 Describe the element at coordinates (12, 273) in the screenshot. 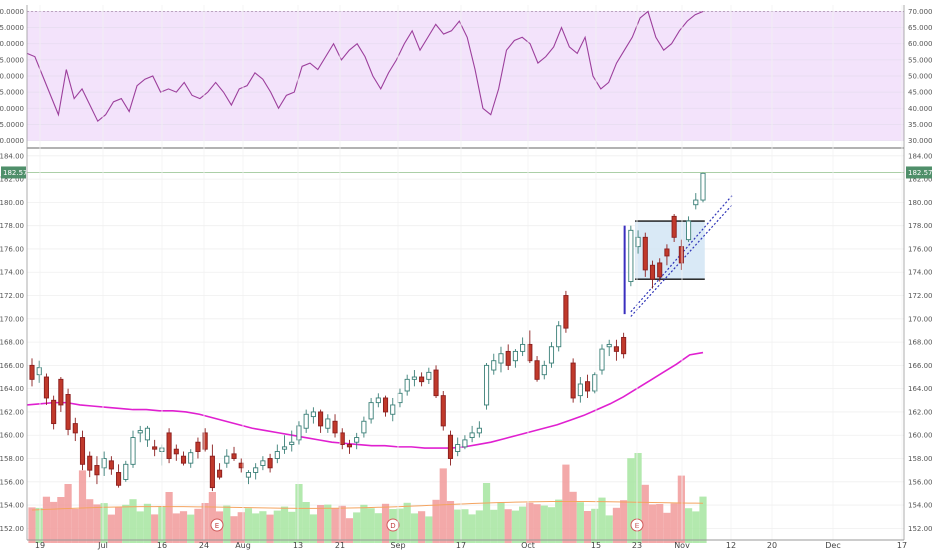

I see `price-tick-label-left: 174.00` at that location.